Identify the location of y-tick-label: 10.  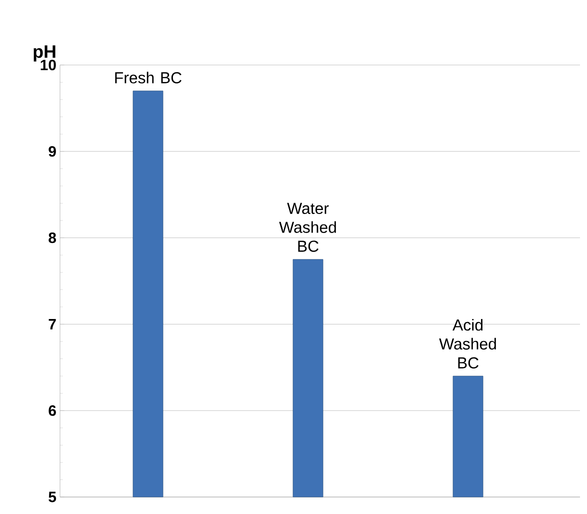
(48, 65).